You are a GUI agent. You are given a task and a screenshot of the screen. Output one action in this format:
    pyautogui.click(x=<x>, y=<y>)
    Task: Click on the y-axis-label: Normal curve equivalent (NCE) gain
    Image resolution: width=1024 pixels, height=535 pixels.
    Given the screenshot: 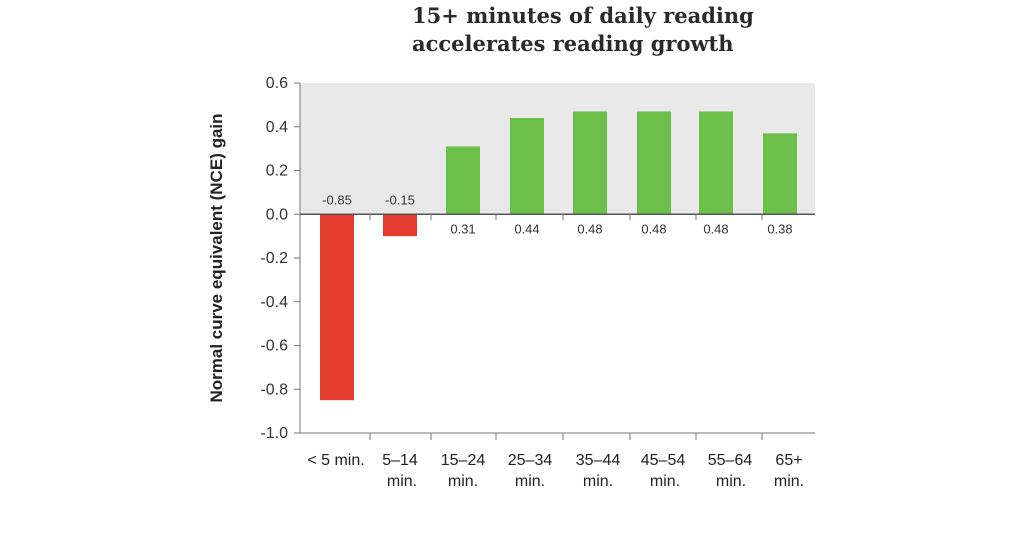 What is the action you would take?
    pyautogui.click(x=216, y=257)
    